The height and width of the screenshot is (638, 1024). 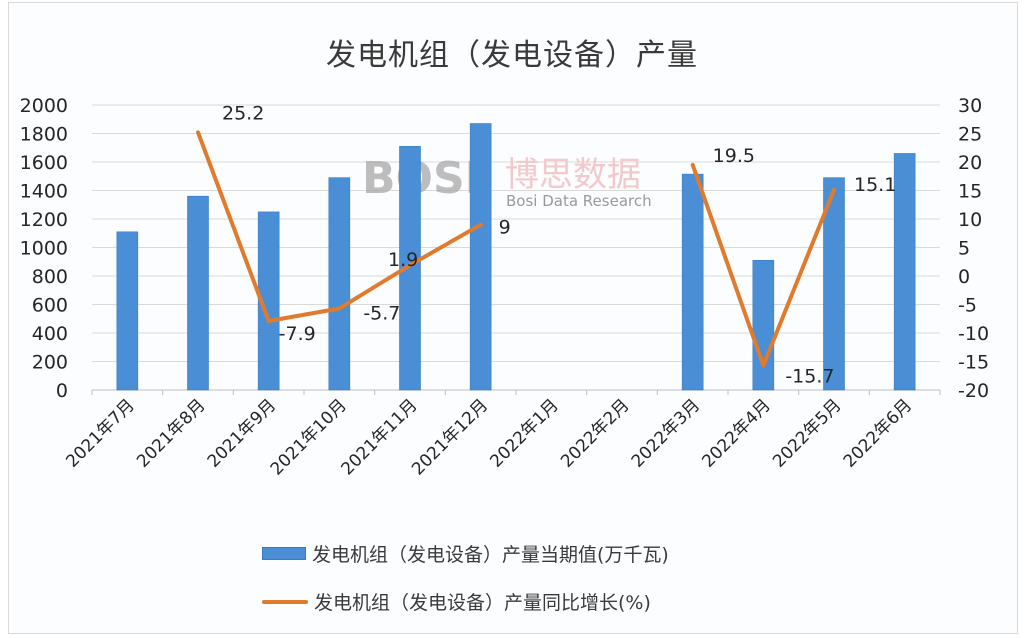 I want to click on left-axis-tick: 1200, so click(x=44, y=220).